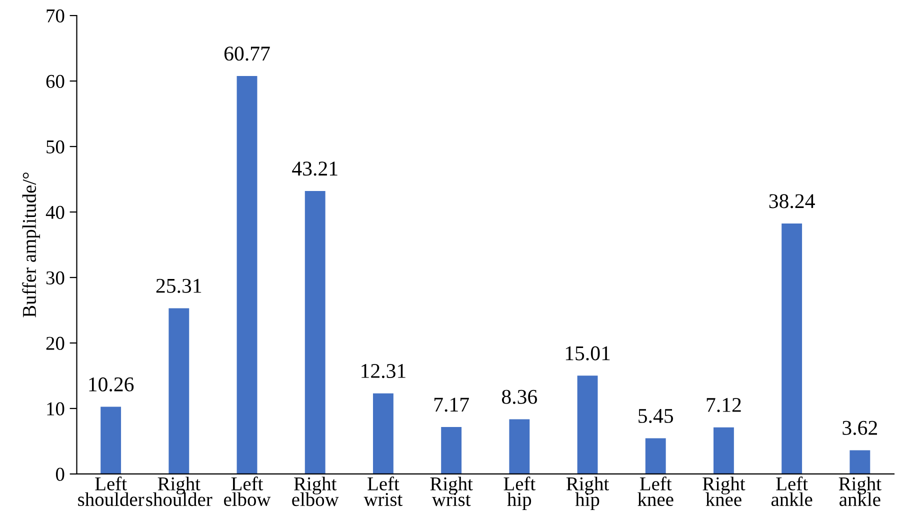 The height and width of the screenshot is (518, 903). What do you see at coordinates (859, 428) in the screenshot?
I see `data-label: 3.62` at bounding box center [859, 428].